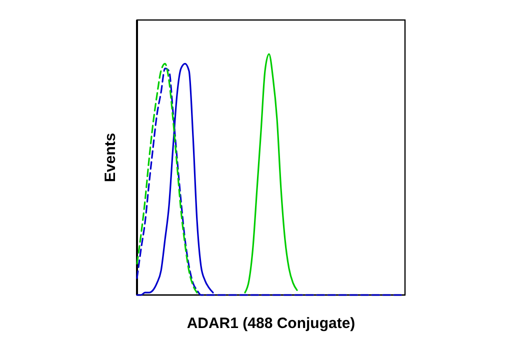  Describe the element at coordinates (271, 323) in the screenshot. I see `x-axis-title: ADAR1 (488 Conjugate)` at that location.